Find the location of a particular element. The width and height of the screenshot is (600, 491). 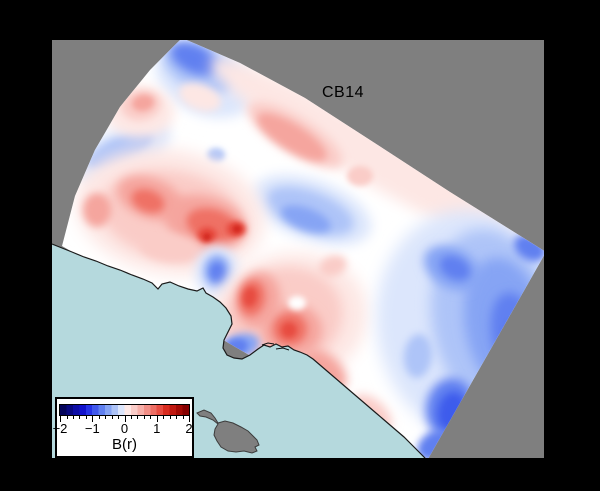

colorbar-ticks is located at coordinates (125, 419).